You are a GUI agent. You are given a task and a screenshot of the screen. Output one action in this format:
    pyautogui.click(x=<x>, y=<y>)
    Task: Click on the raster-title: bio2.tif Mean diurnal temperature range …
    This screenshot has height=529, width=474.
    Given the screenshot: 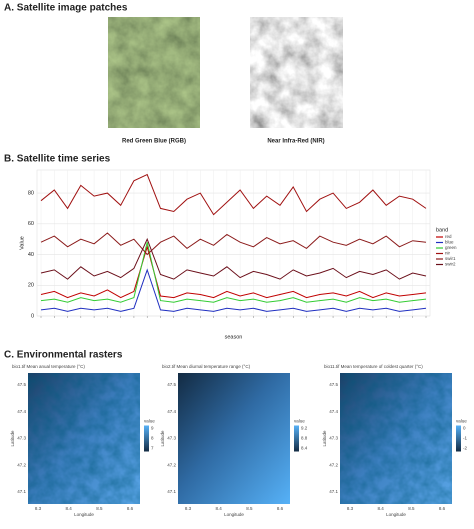 What is the action you would take?
    pyautogui.click(x=206, y=366)
    